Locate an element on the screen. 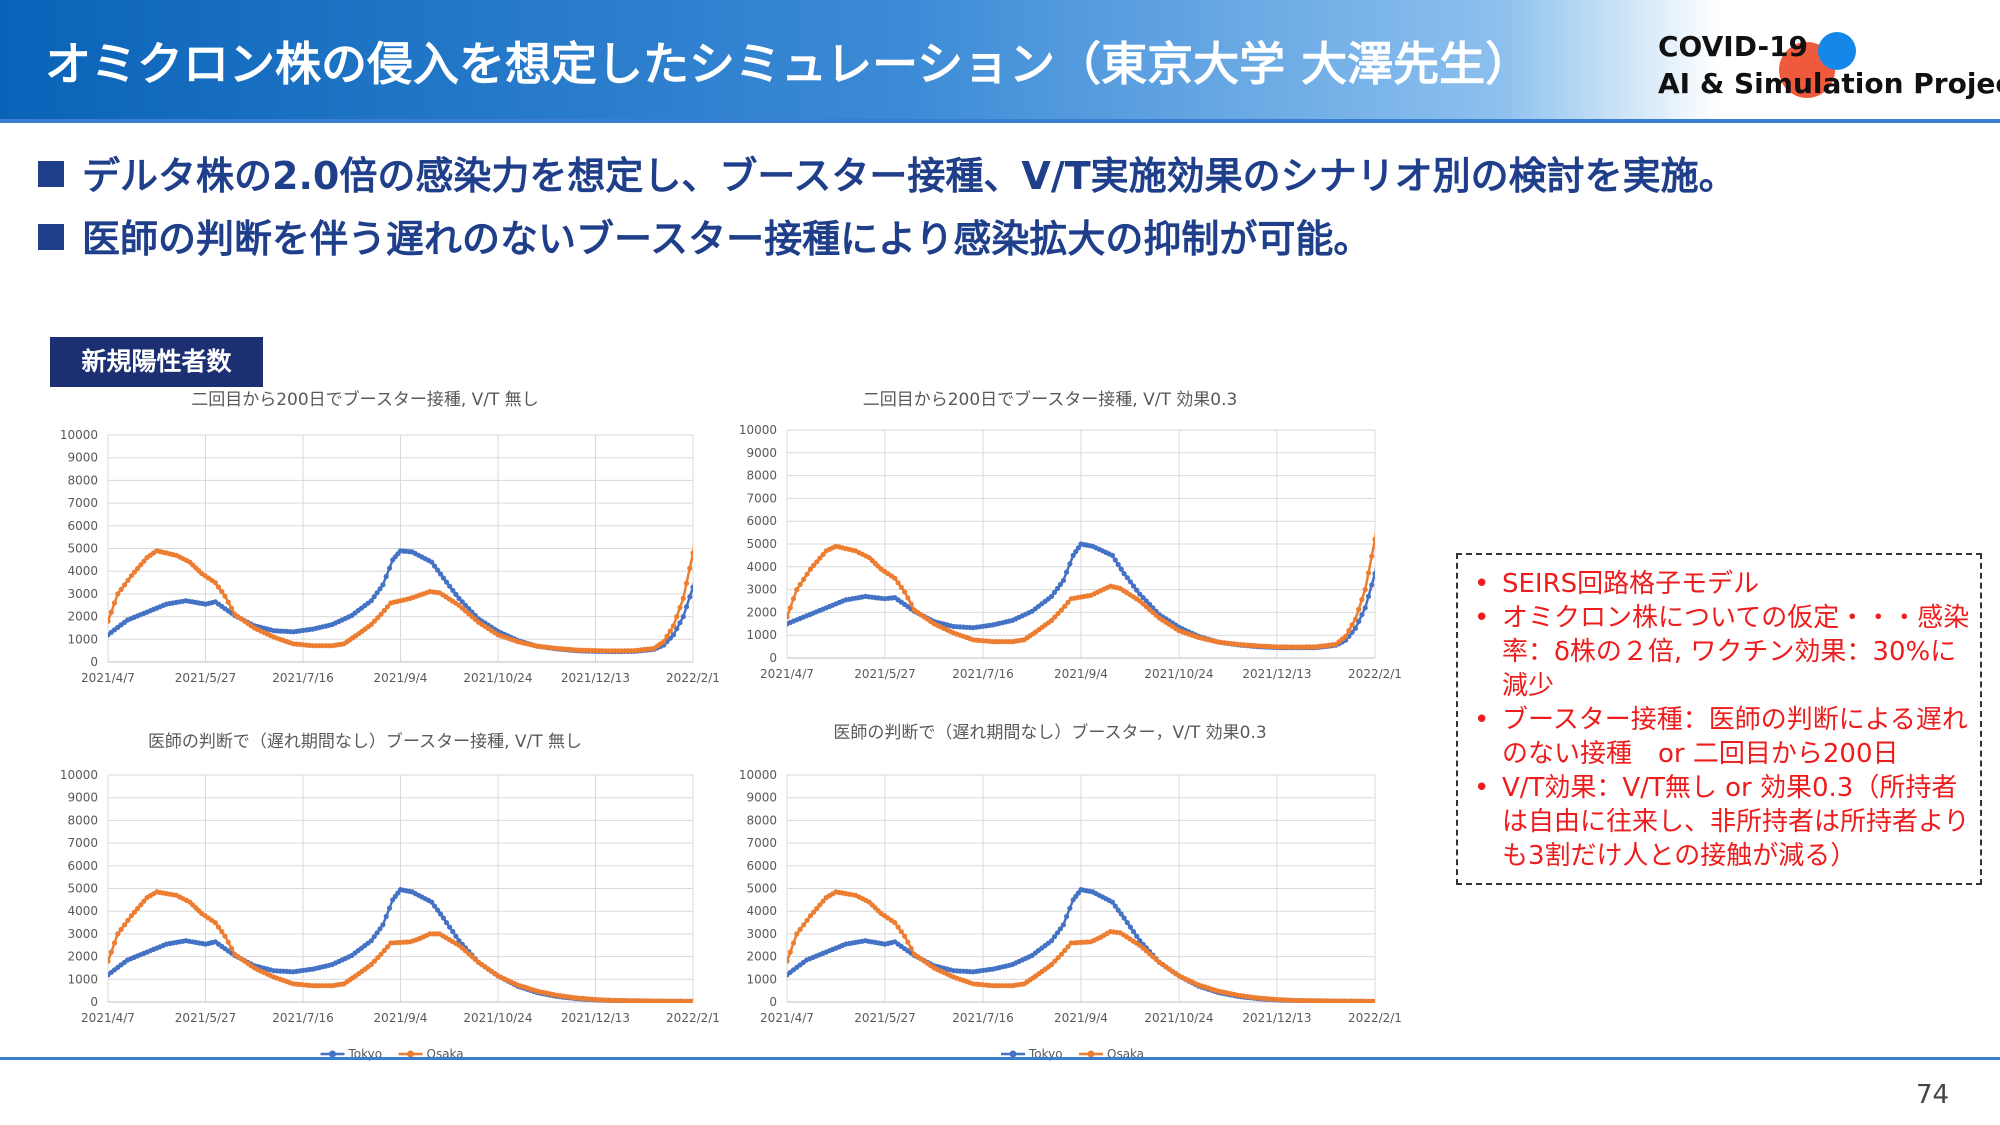 The image size is (2000, 1125). y-tick-label: 10000 is located at coordinates (758, 430).